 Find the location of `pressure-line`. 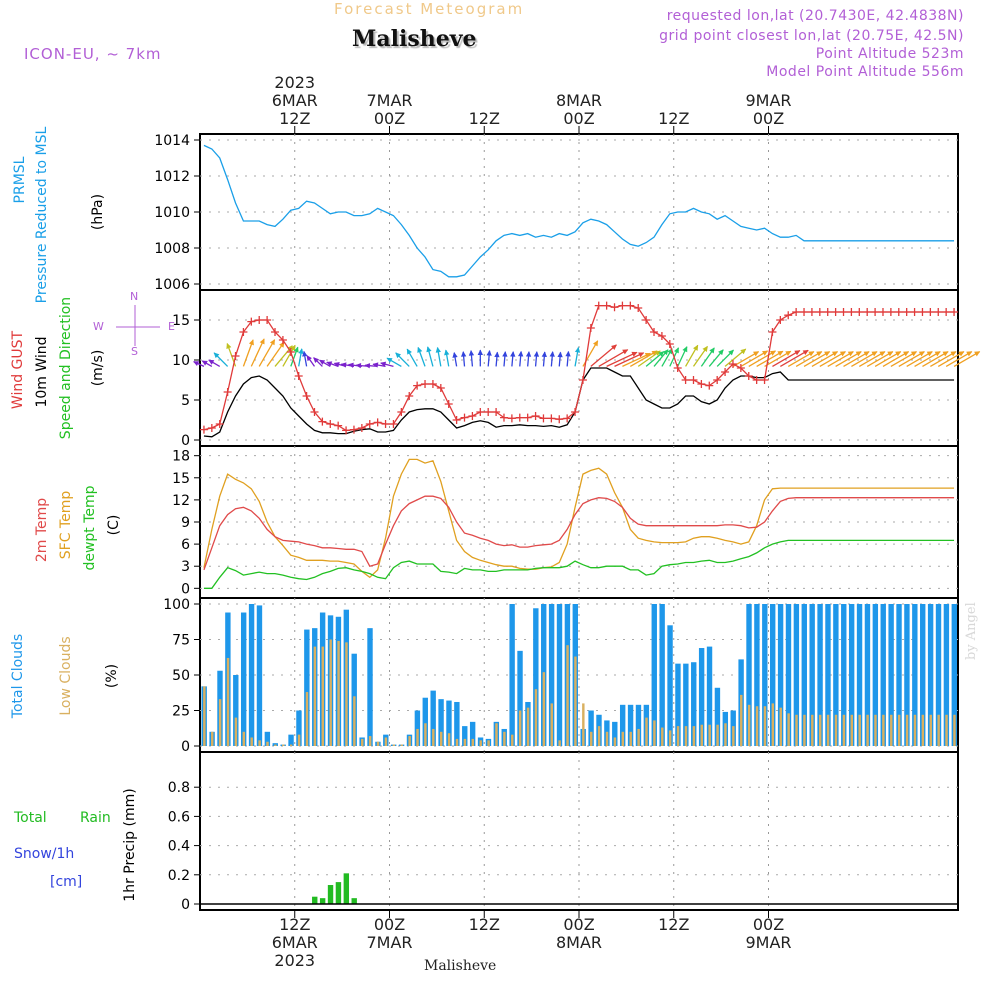

pressure-line is located at coordinates (579, 211).